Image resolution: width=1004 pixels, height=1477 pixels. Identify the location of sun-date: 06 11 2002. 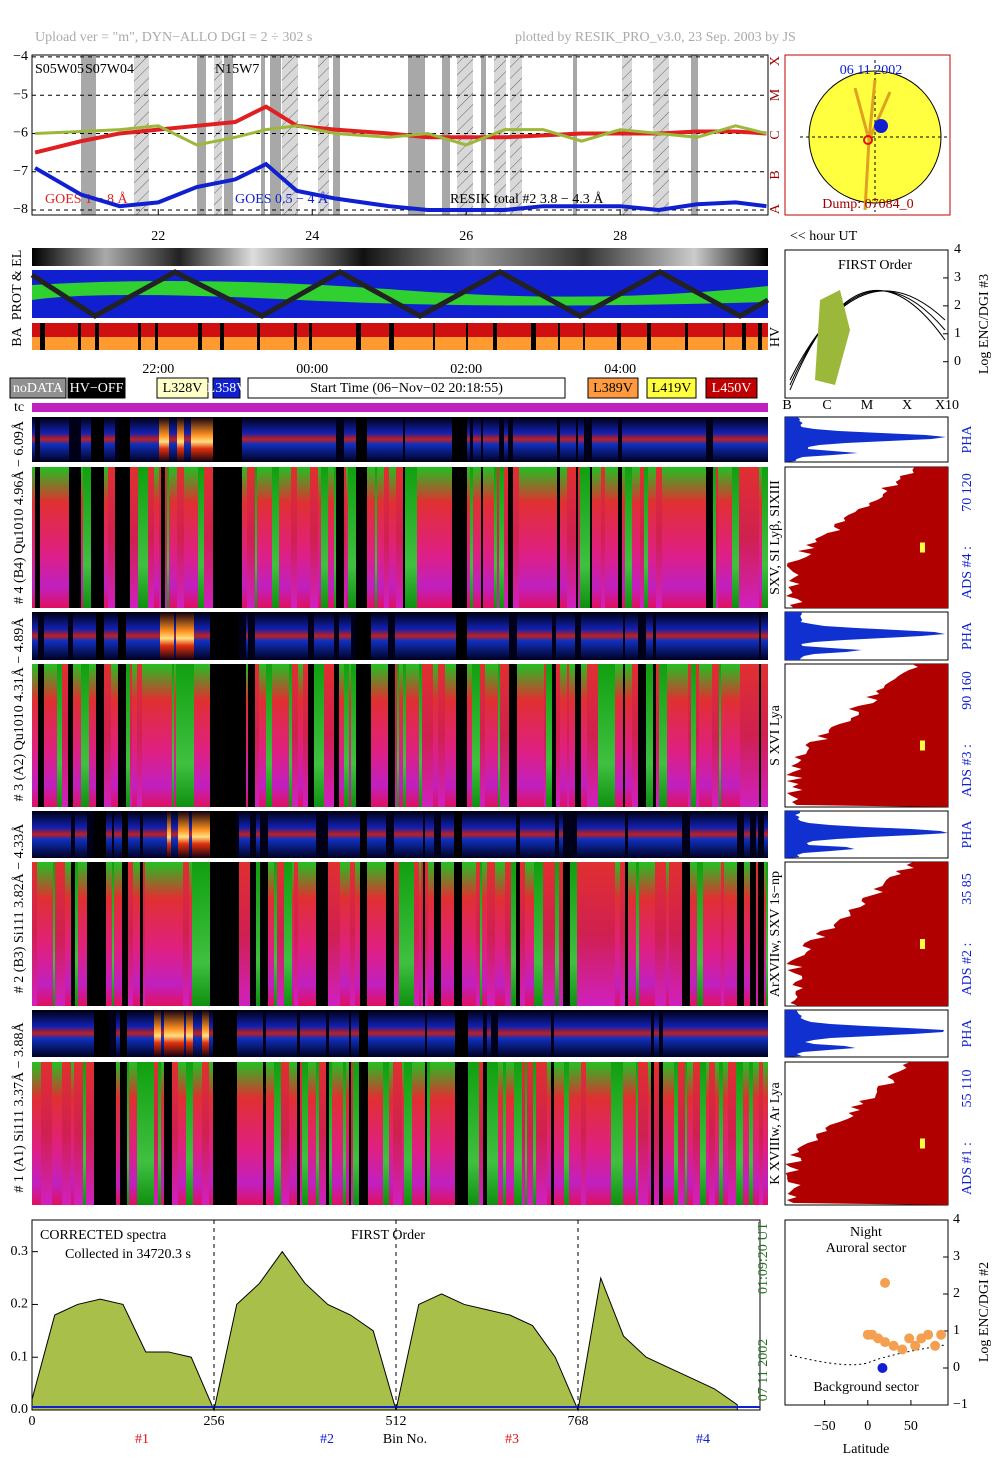
(871, 70).